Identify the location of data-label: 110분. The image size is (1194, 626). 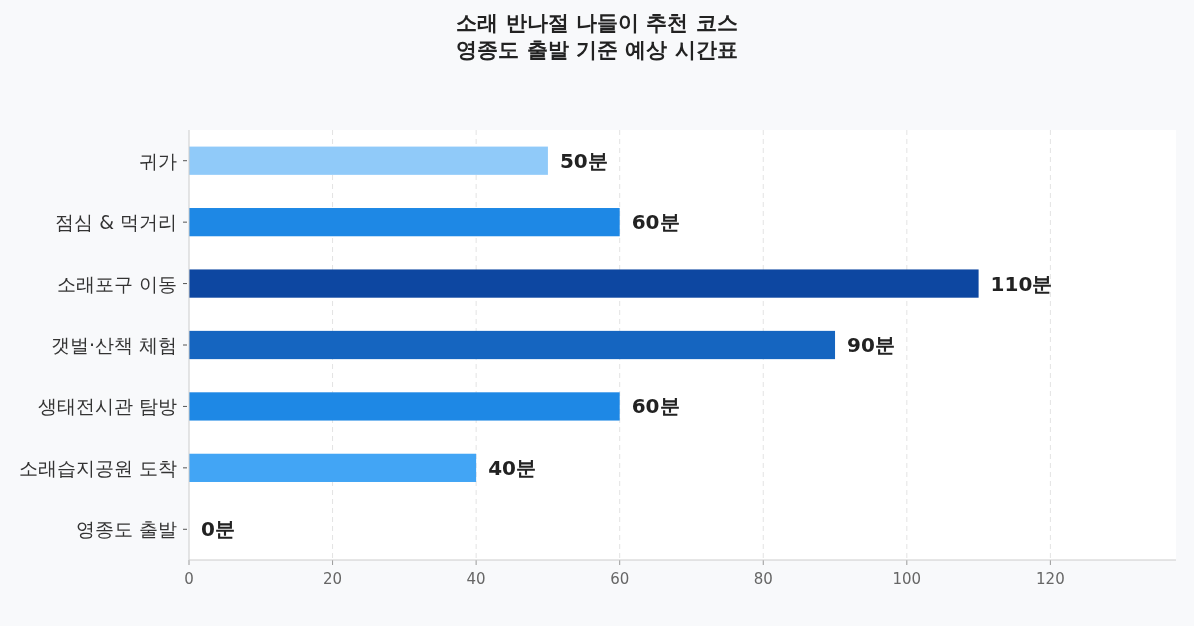
(1021, 283).